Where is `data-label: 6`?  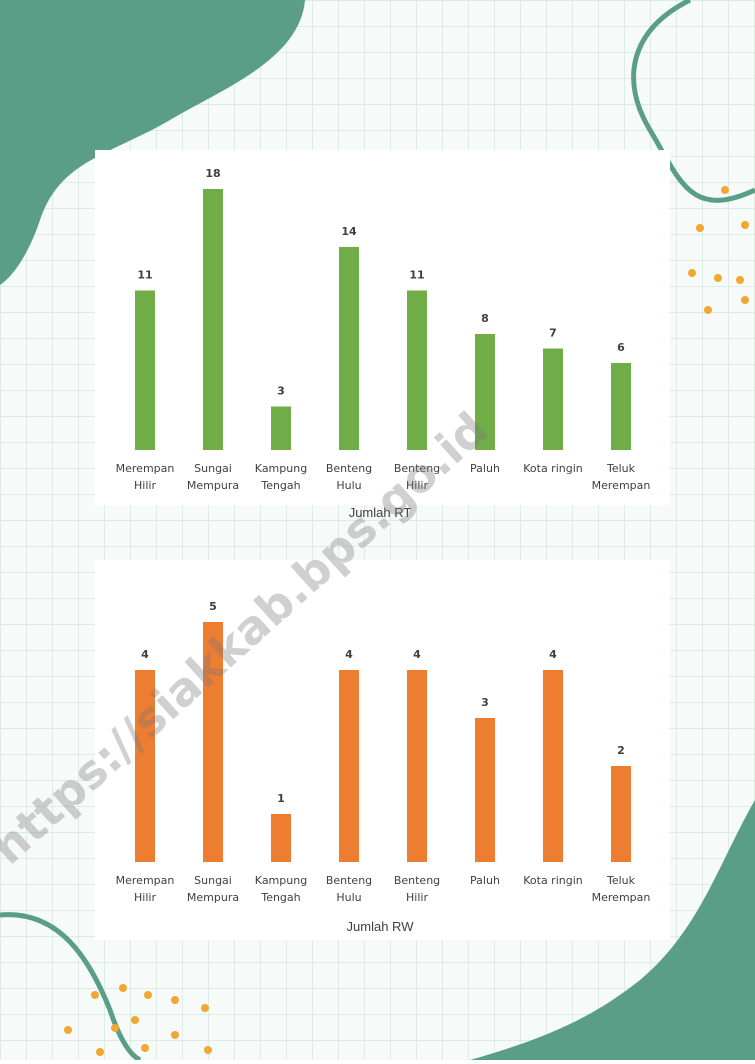 data-label: 6 is located at coordinates (621, 347).